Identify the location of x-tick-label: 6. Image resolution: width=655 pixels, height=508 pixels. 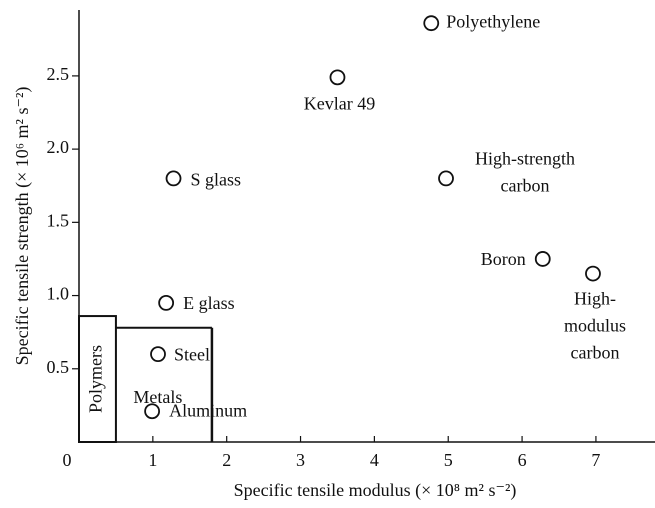
(522, 460).